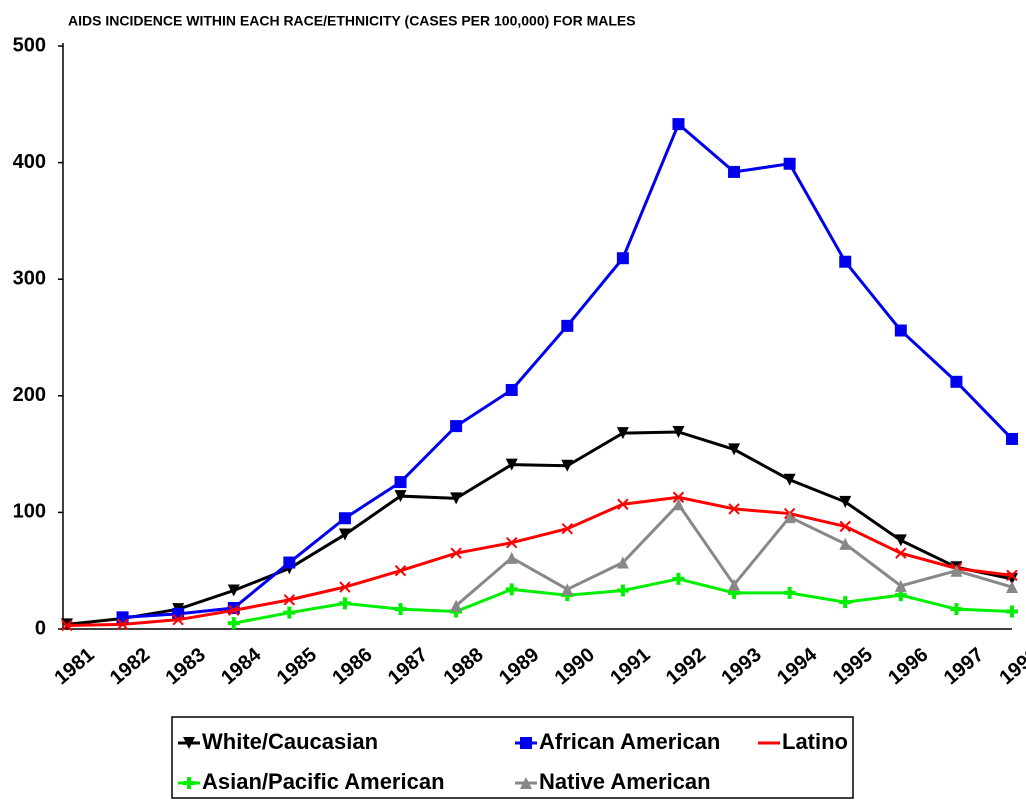 The image size is (1026, 803). What do you see at coordinates (29, 512) in the screenshot?
I see `y-tick-label: 100` at bounding box center [29, 512].